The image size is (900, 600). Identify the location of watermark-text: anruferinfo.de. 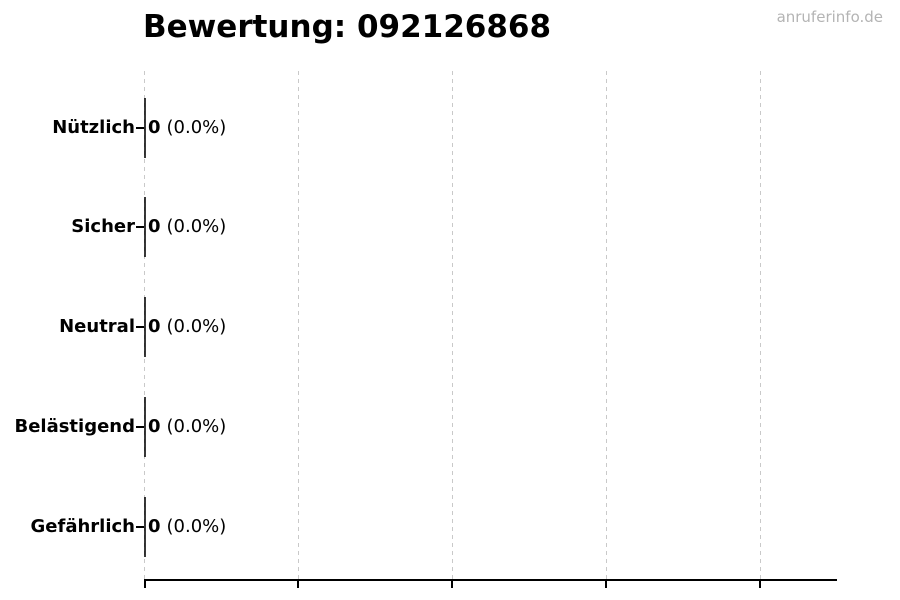
(829, 17).